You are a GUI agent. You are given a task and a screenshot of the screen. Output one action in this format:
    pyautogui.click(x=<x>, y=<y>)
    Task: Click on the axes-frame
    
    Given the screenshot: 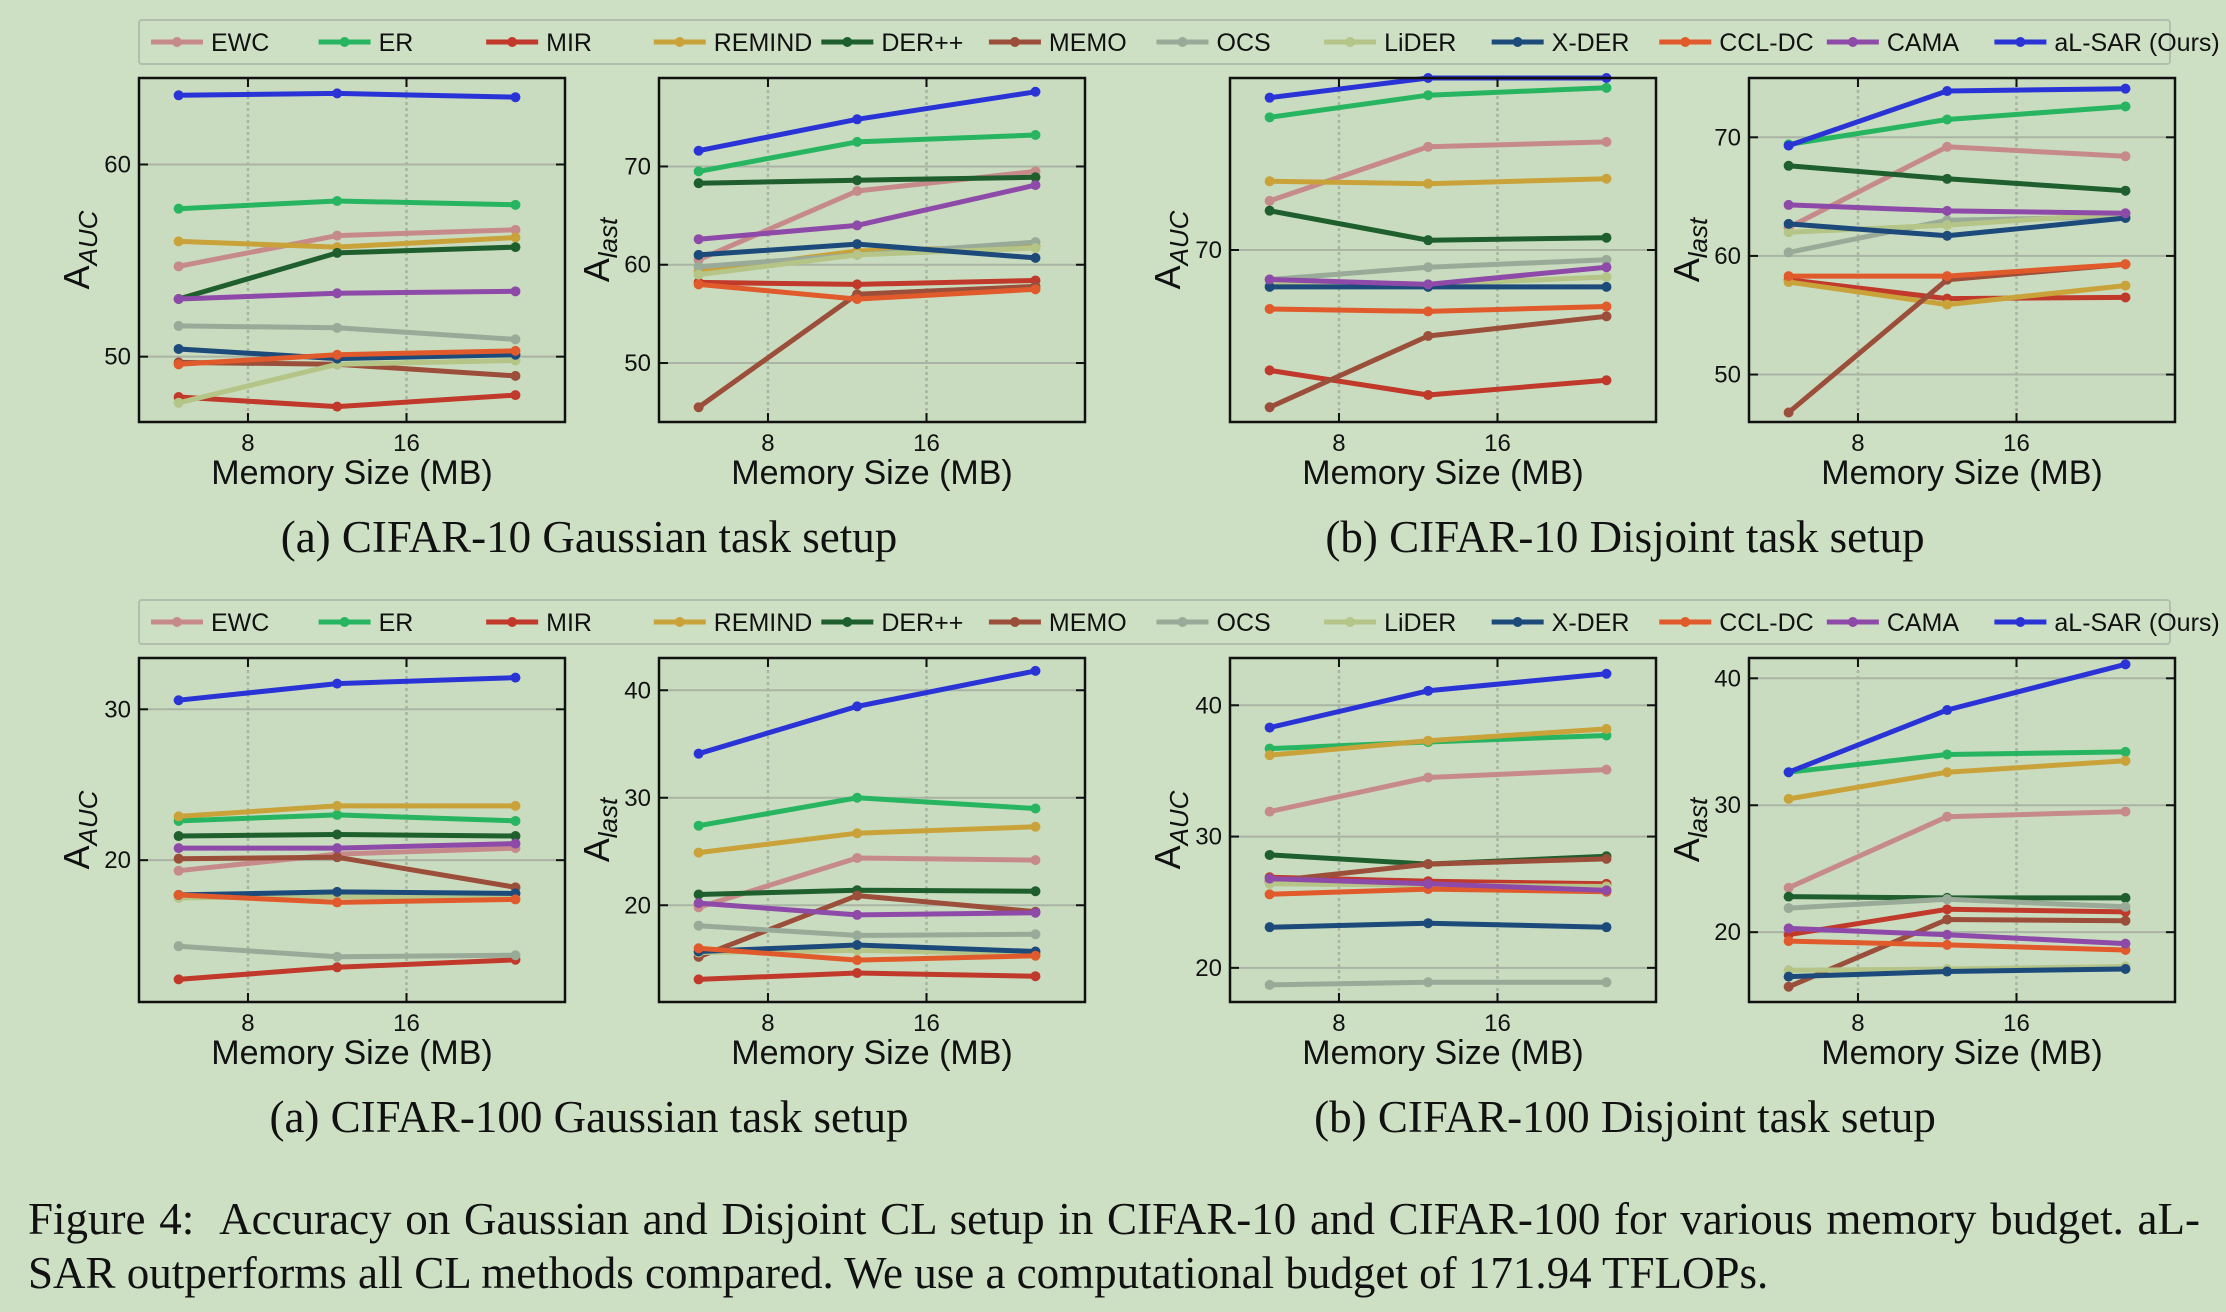 What is the action you would take?
    pyautogui.click(x=1962, y=250)
    